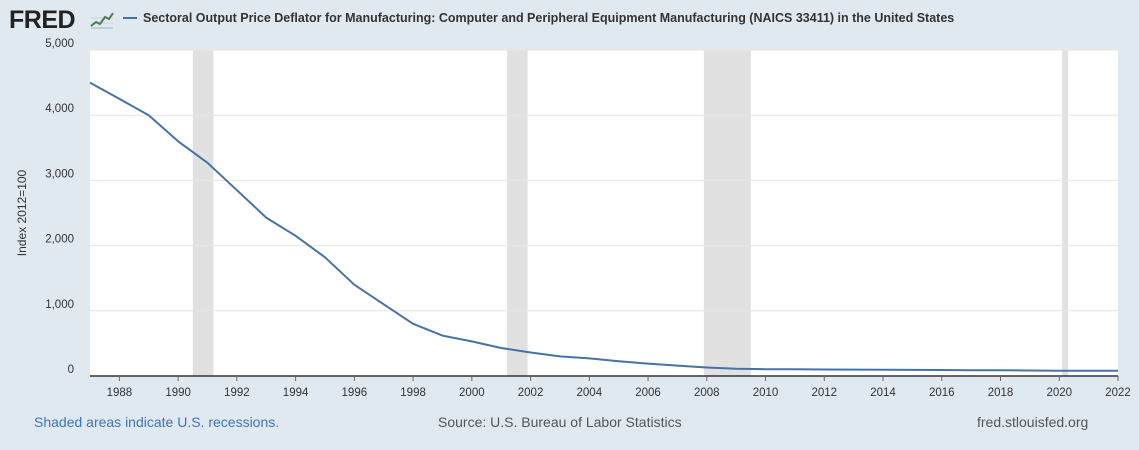 This screenshot has width=1139, height=450. Describe the element at coordinates (59, 44) in the screenshot. I see `y-tick-label: 5,000` at that location.